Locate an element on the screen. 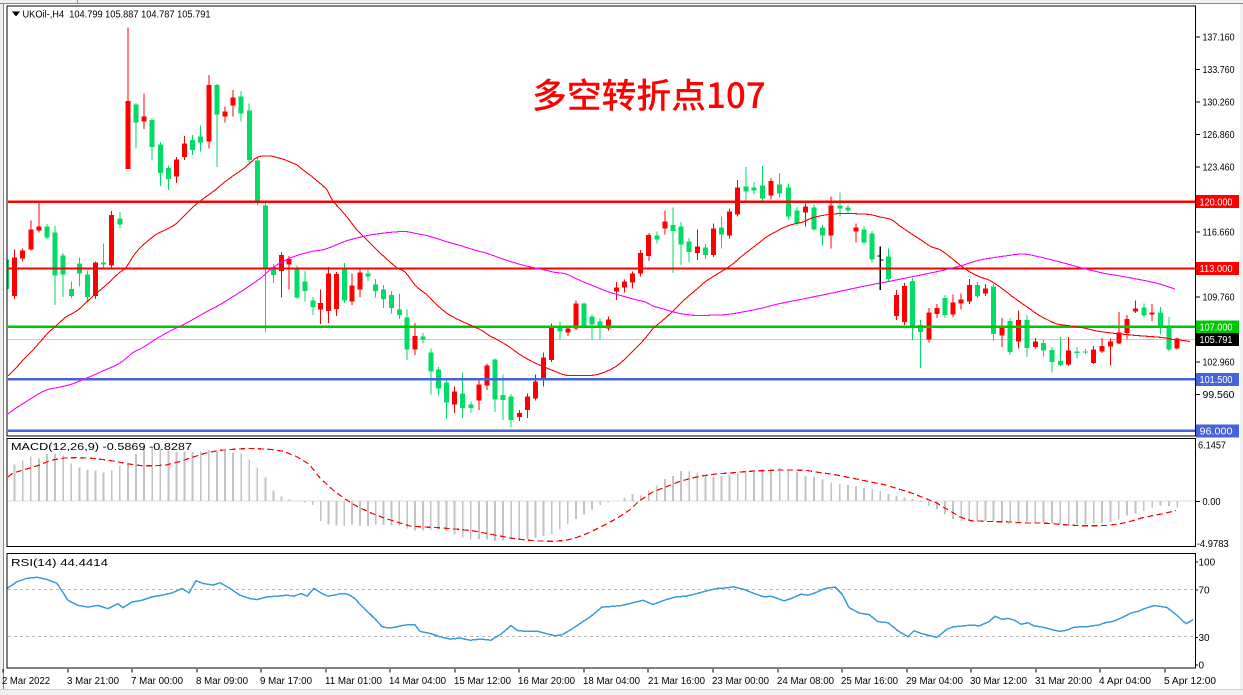  svg-text: 30 Mar 12:00 is located at coordinates (998, 681).